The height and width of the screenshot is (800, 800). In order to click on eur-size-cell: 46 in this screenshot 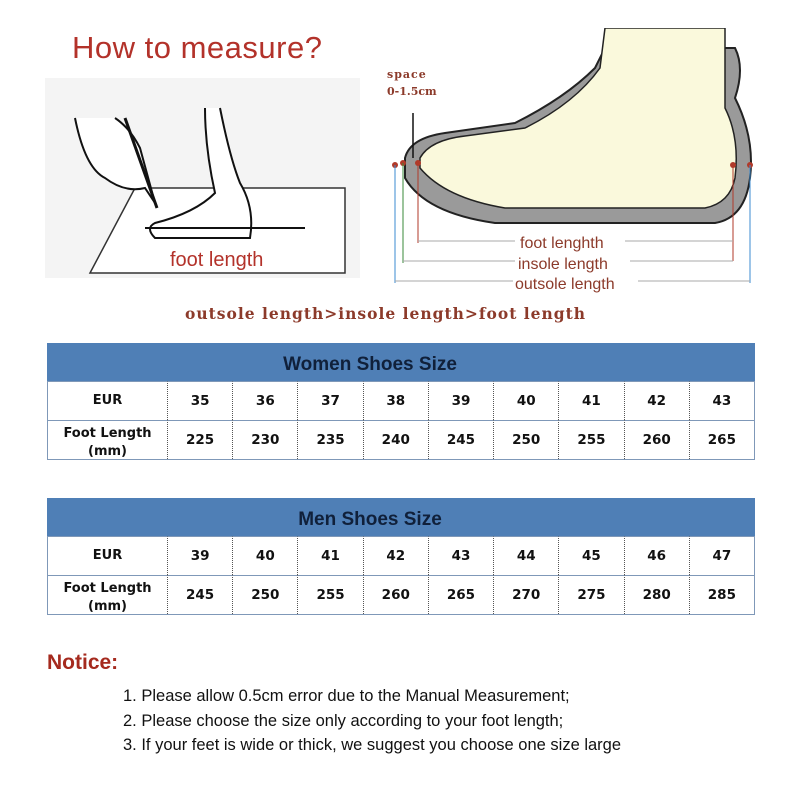, I will do `click(656, 555)`.